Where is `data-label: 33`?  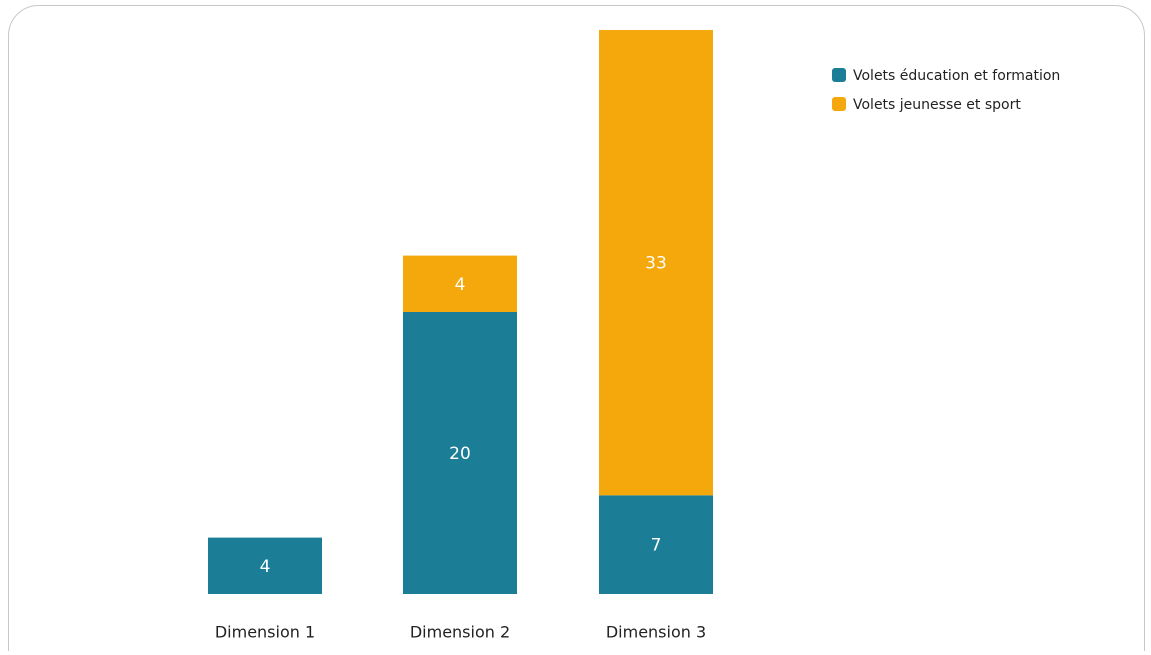 data-label: 33 is located at coordinates (656, 264).